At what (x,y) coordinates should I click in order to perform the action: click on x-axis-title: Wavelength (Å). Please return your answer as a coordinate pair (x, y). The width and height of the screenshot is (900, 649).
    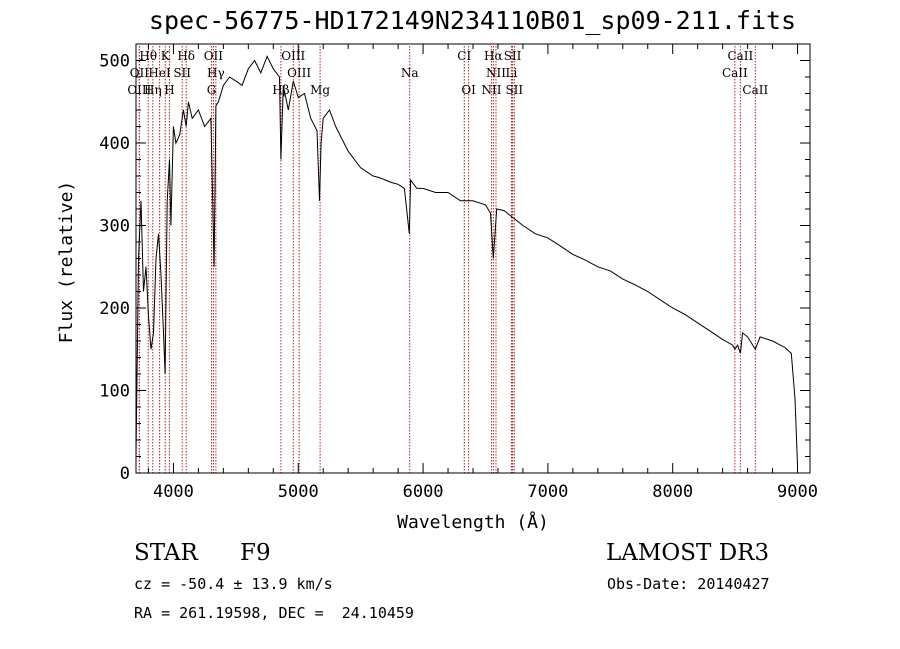
    Looking at the image, I should click on (473, 522).